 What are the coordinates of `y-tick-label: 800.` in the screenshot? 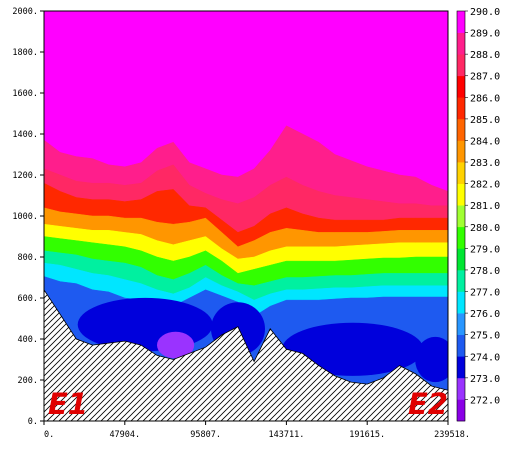 It's located at (28, 258).